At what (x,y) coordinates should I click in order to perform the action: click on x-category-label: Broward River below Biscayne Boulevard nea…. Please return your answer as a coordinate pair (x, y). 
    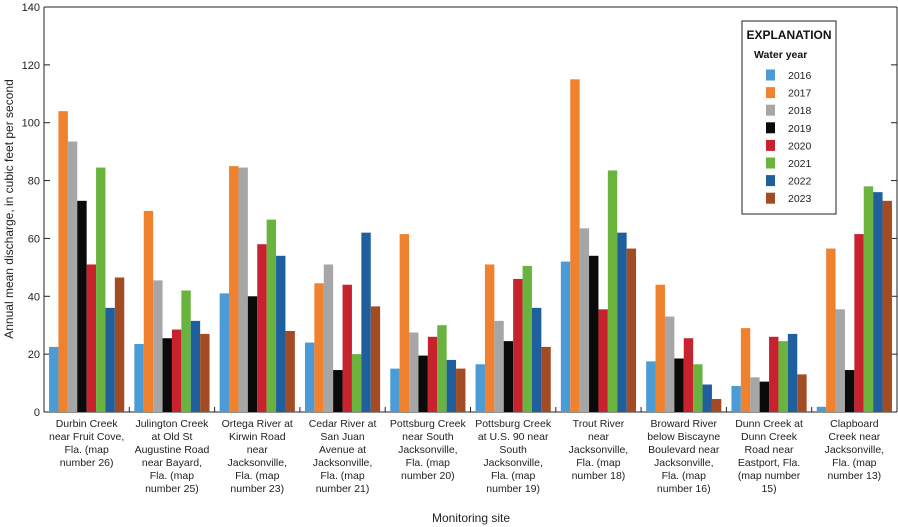
    Looking at the image, I should click on (683, 456).